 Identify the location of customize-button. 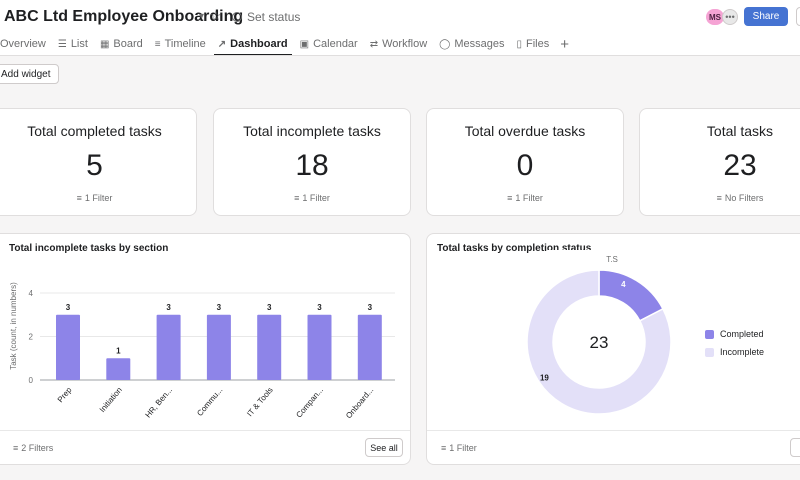
(798, 16).